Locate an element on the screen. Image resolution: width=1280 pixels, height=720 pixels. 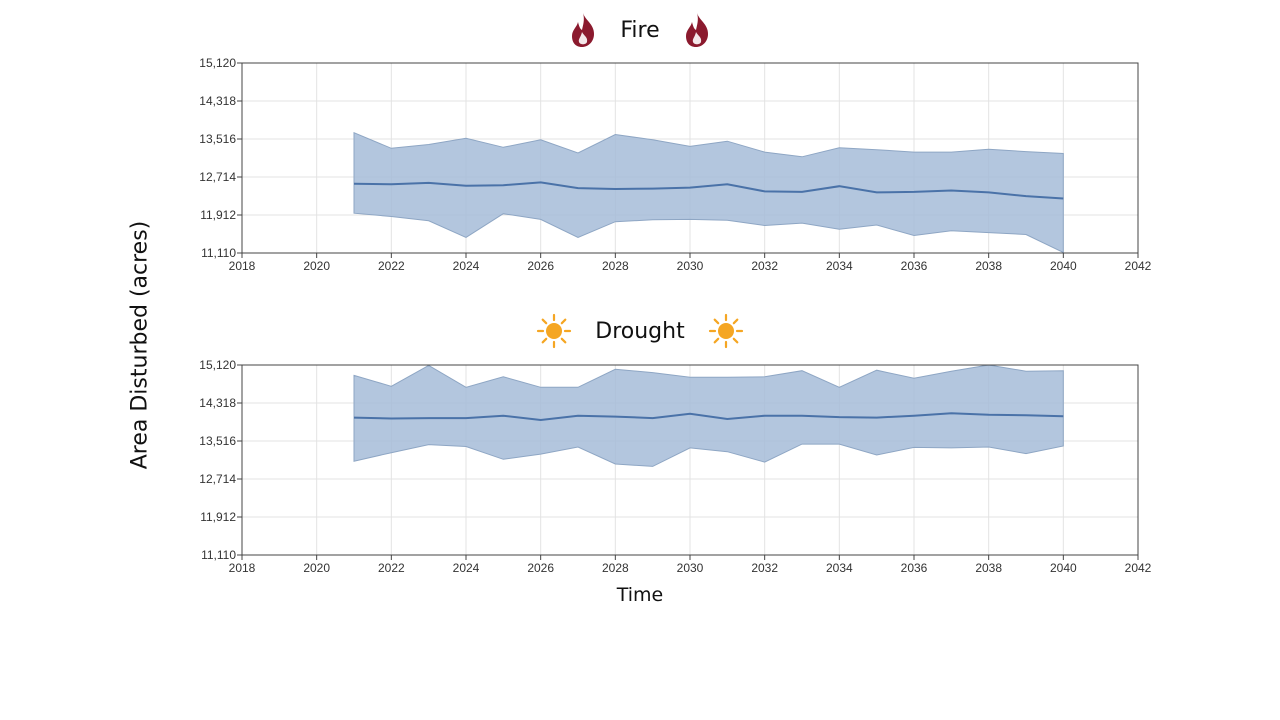
drought-chart-title: Drought is located at coordinates (640, 331).